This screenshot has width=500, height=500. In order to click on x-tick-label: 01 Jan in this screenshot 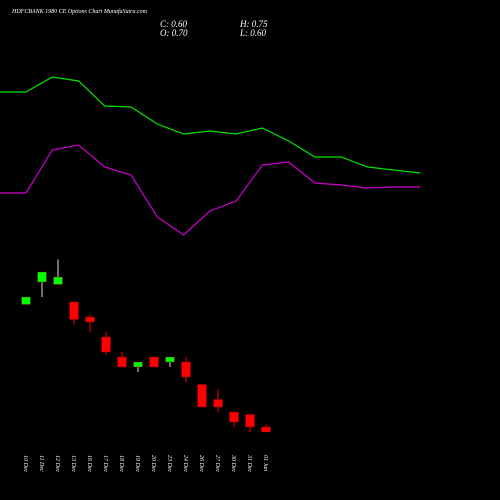, I will do `click(265, 463)`.